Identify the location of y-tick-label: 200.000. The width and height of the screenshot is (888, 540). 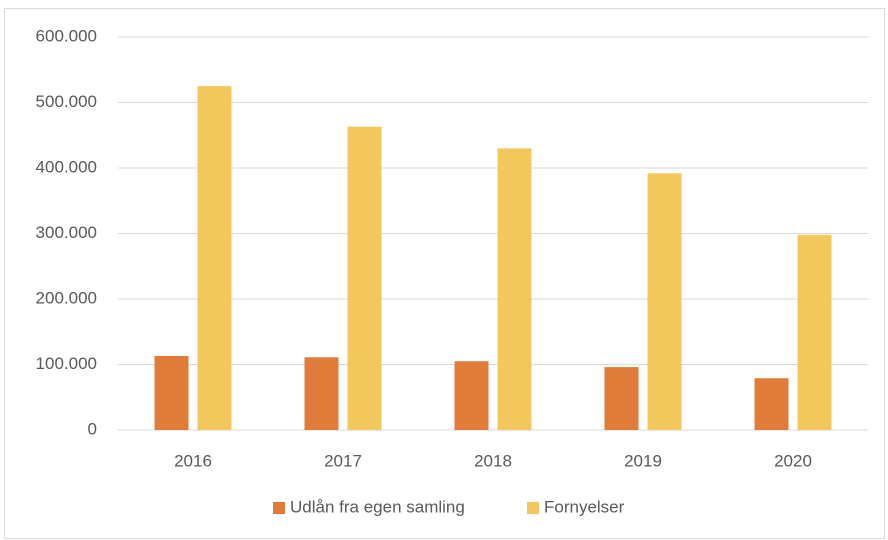
(66, 297).